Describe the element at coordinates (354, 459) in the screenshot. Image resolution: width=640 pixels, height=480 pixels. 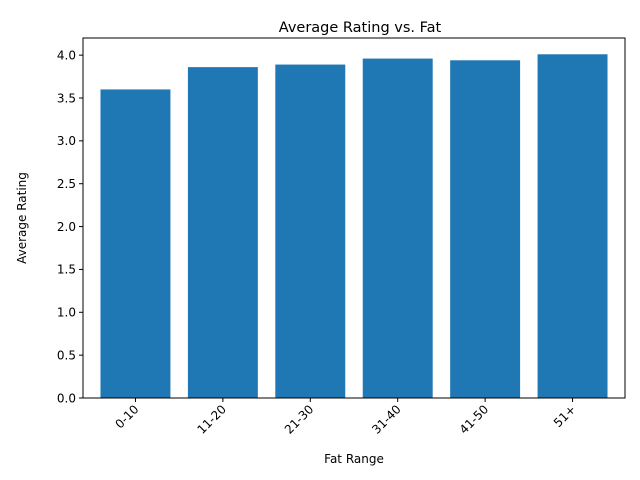
I see `x-axis-label: Fat Range` at that location.